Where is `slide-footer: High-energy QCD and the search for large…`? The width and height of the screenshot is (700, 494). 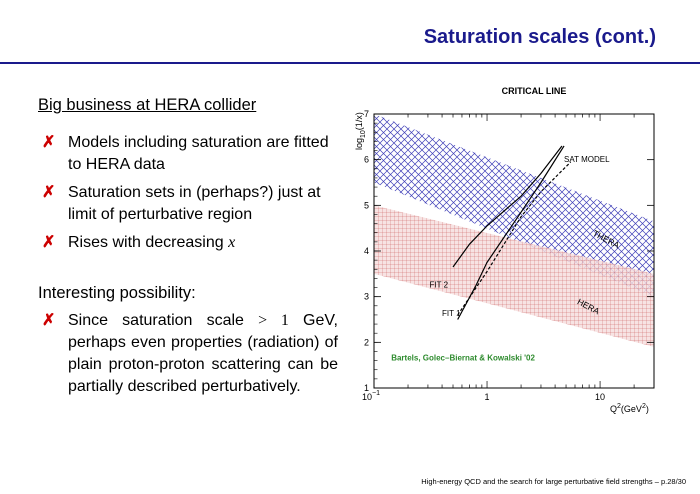
slide-footer: High-energy QCD and the search for large… is located at coordinates (553, 481).